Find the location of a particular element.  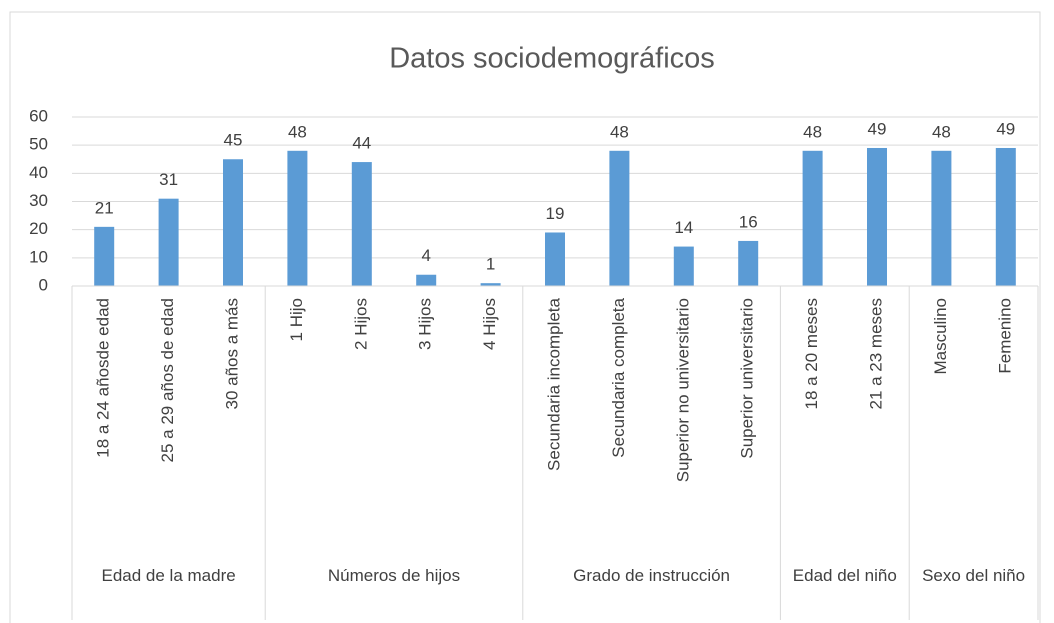

x-tick-label: Masculino is located at coordinates (940, 336).